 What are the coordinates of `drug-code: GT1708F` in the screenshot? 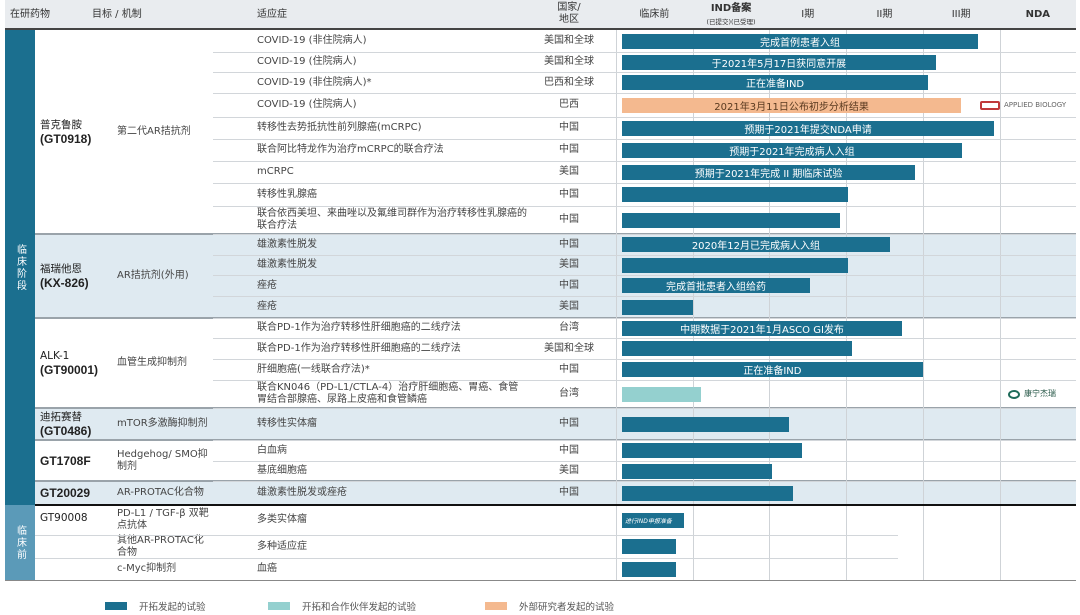 It's located at (65, 460).